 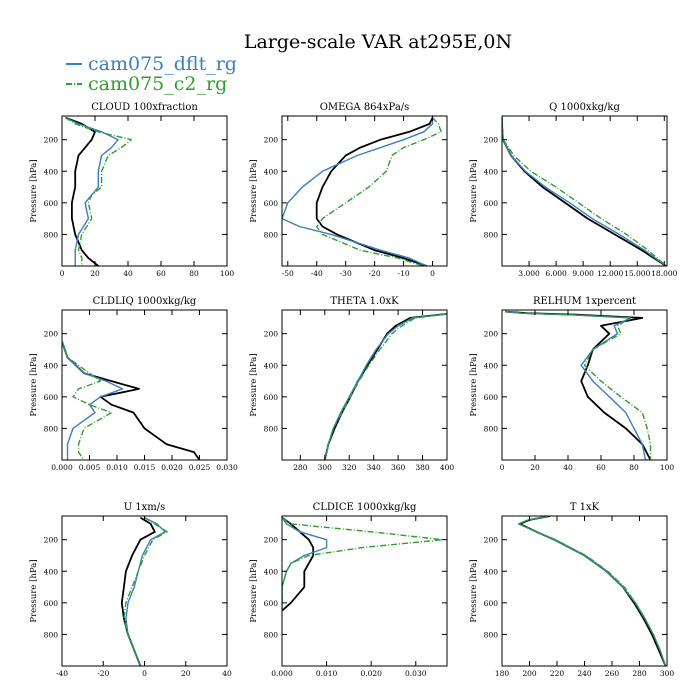 I want to click on x-tick-label: 18.000, so click(x=664, y=273).